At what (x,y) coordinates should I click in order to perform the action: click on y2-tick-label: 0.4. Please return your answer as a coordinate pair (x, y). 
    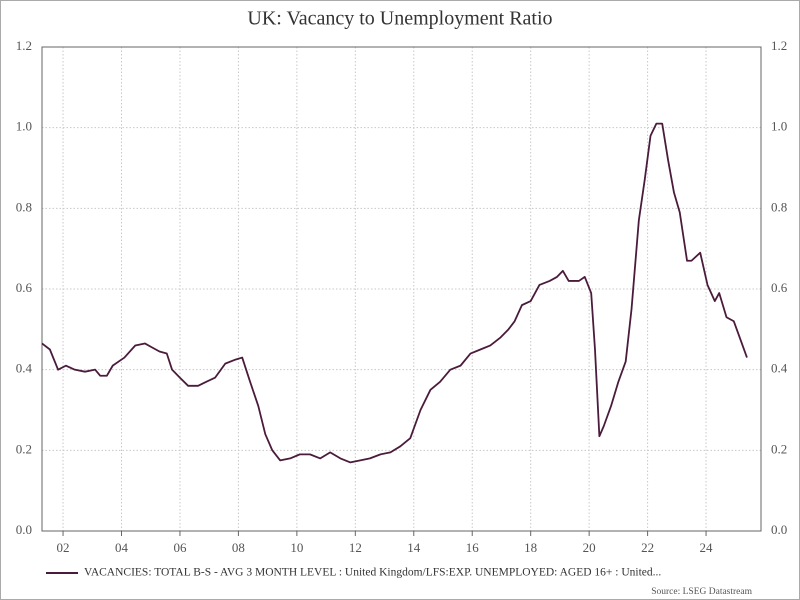
    Looking at the image, I should click on (779, 368).